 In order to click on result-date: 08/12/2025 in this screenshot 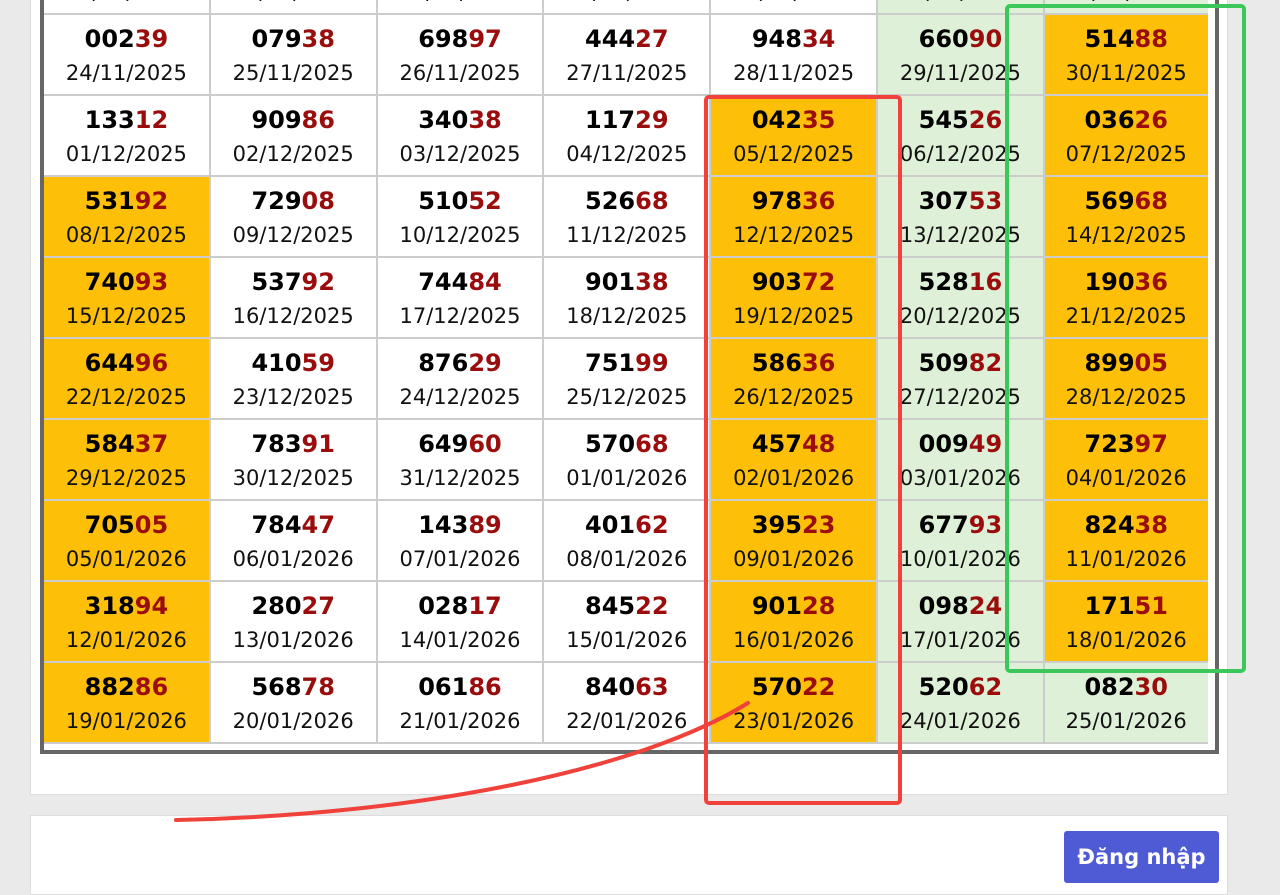, I will do `click(126, 235)`.